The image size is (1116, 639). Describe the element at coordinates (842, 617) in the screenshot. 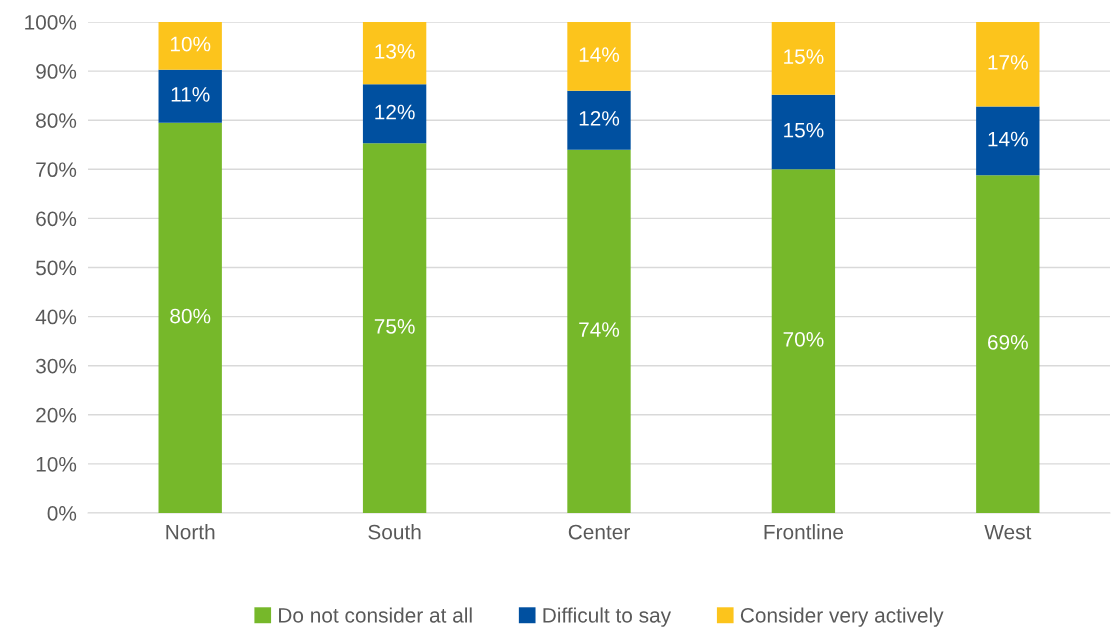

I see `legend-label: Consider very actively` at that location.